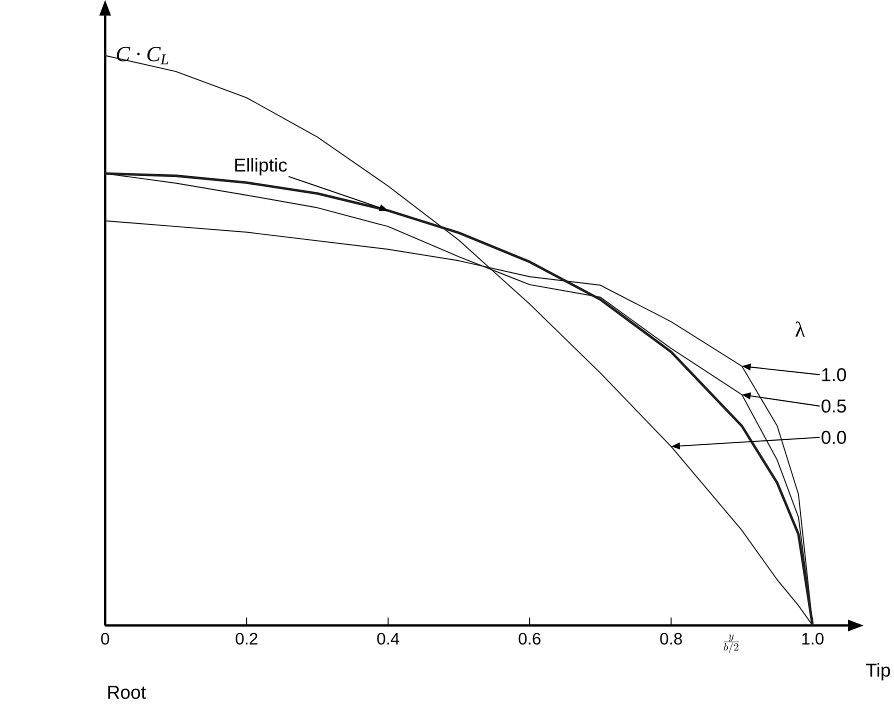 This screenshot has height=710, width=894. I want to click on text: 1.0, so click(834, 375).